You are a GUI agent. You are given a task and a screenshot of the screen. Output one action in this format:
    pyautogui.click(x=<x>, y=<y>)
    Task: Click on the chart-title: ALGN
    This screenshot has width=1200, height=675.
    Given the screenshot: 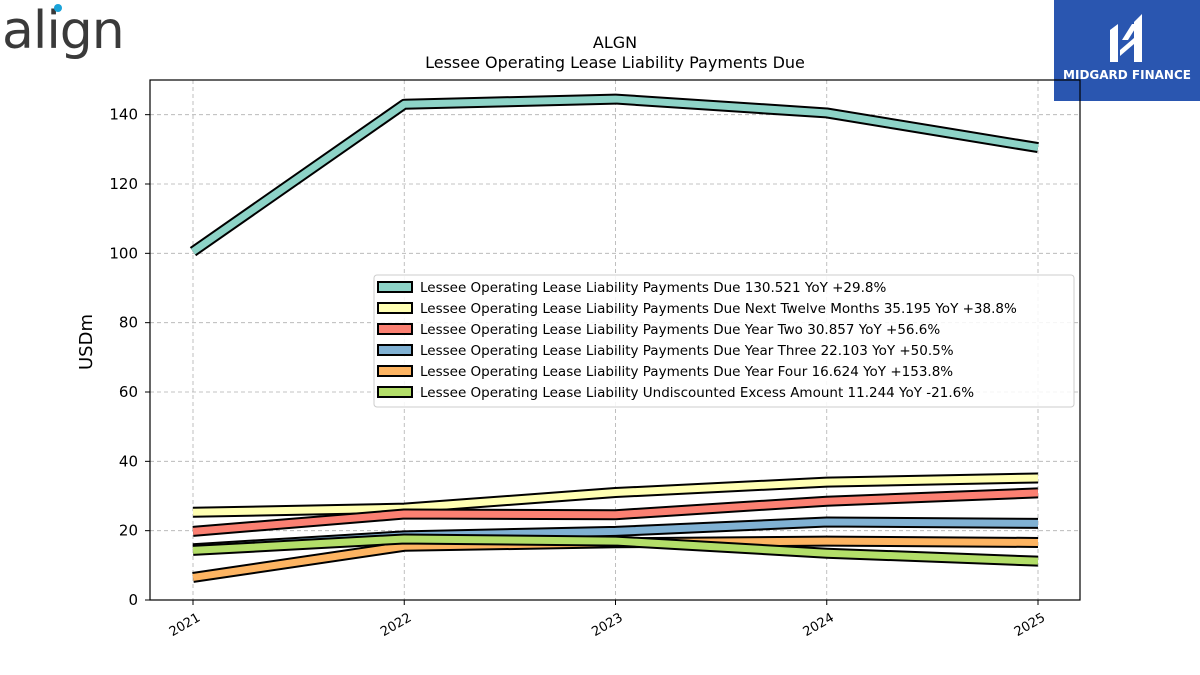 What is the action you would take?
    pyautogui.click(x=615, y=42)
    